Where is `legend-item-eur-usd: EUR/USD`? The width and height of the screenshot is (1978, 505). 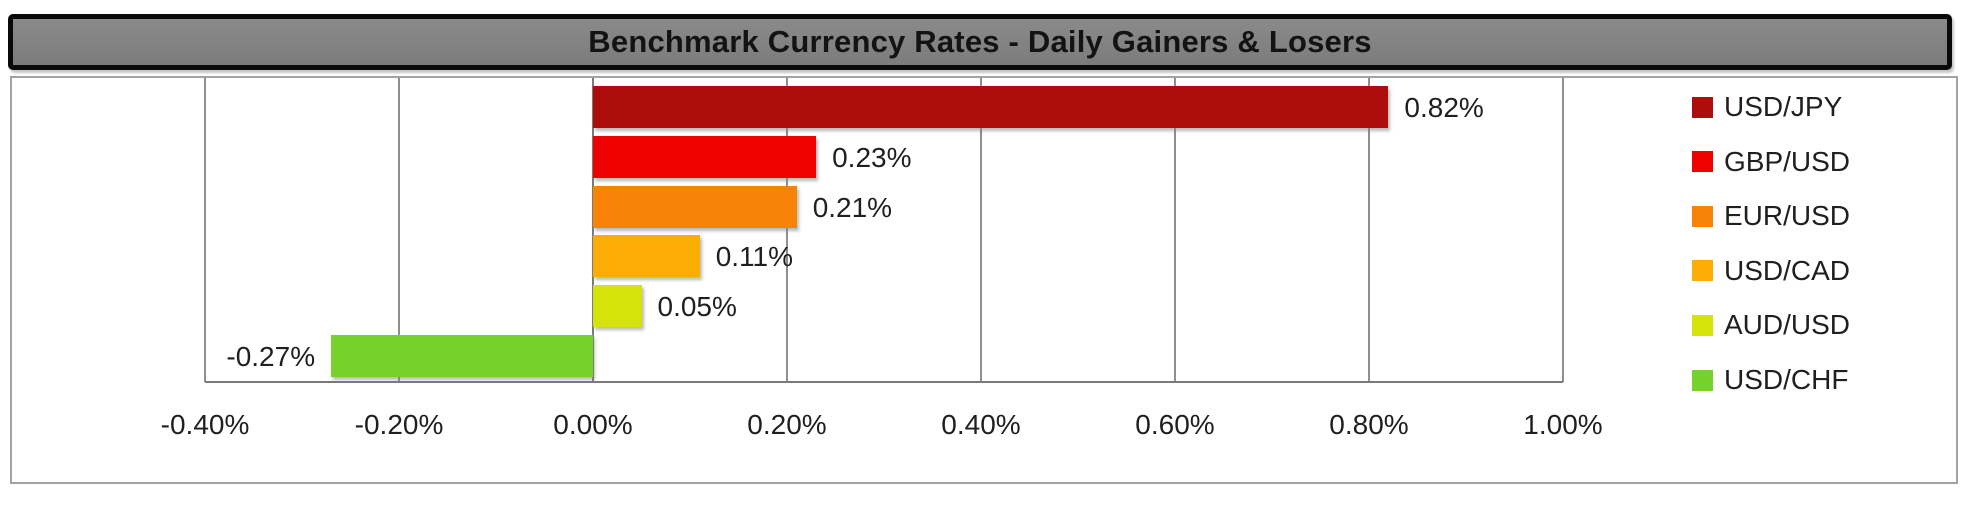
legend-item-eur-usd: EUR/USD is located at coordinates (1771, 216).